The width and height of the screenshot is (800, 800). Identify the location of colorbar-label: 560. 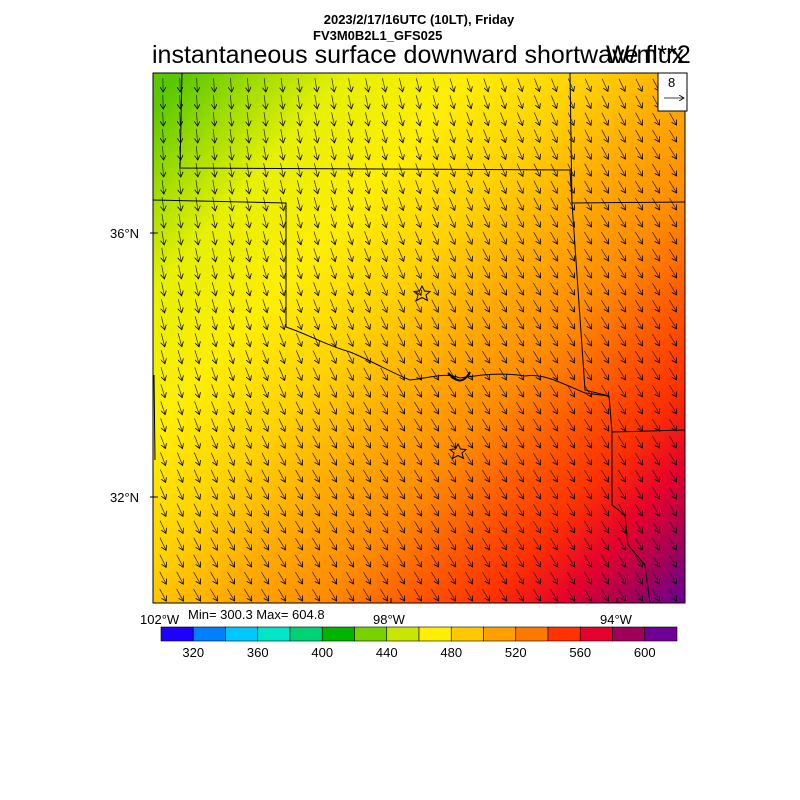
(580, 652).